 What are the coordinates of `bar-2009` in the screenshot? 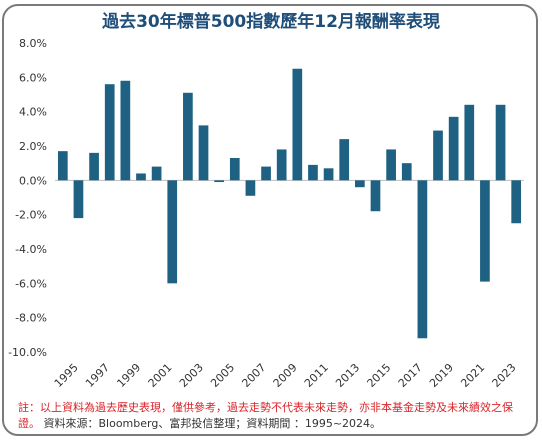 It's located at (281, 165).